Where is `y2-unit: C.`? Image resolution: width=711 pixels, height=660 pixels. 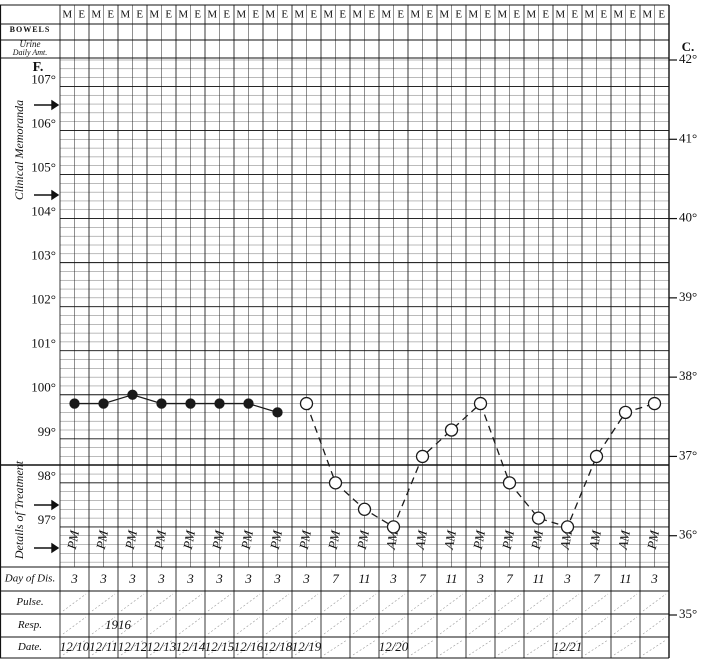
y2-unit: C. is located at coordinates (688, 46).